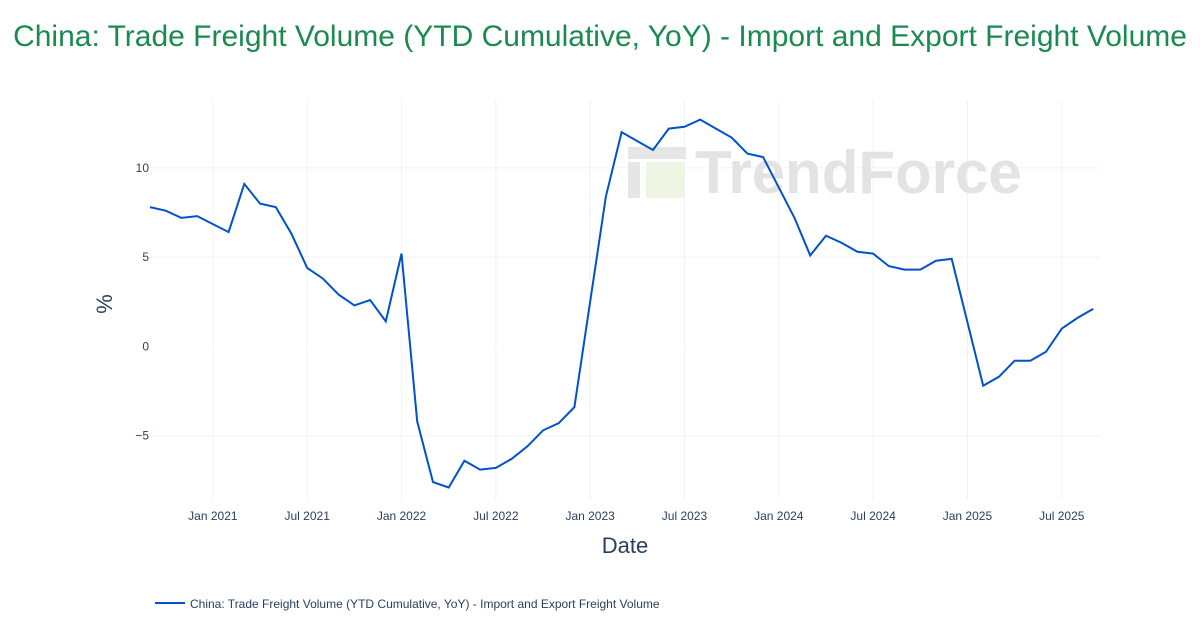 The width and height of the screenshot is (1200, 630). What do you see at coordinates (213, 516) in the screenshot?
I see `x-tick-label: Jan 2021` at bounding box center [213, 516].